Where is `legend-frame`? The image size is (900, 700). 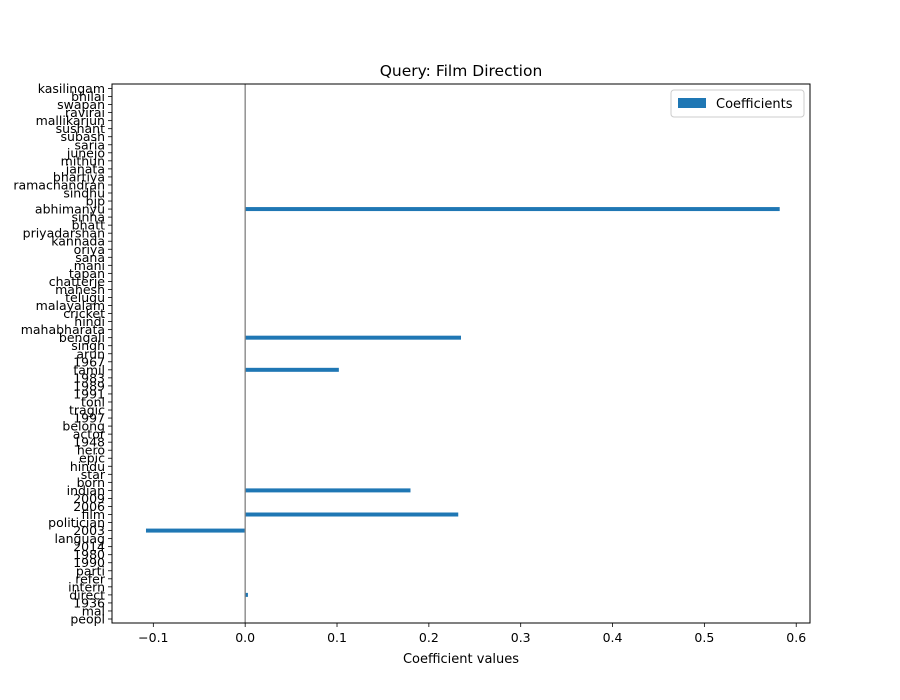 legend-frame is located at coordinates (737, 103).